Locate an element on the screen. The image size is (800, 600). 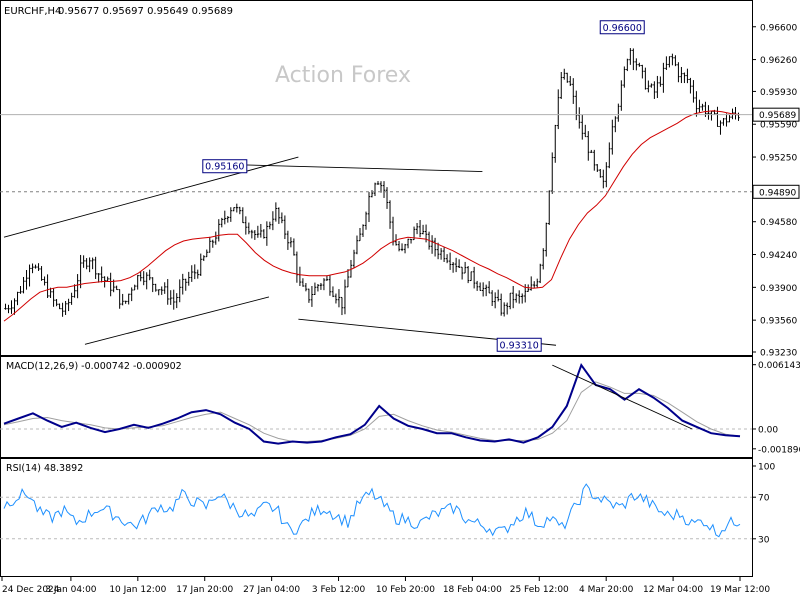
price-tick-label: 0.94240 is located at coordinates (778, 256).